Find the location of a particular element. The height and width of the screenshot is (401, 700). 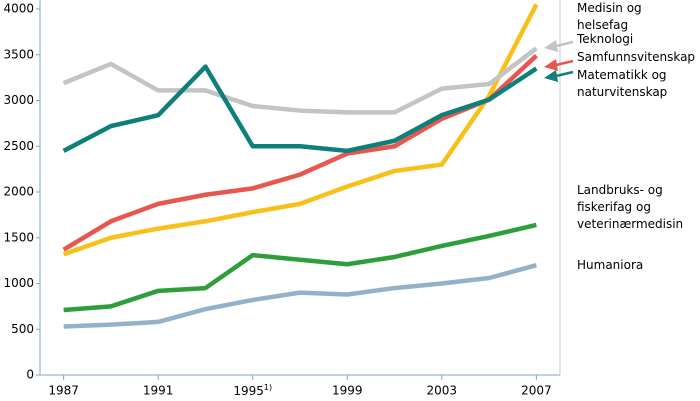

y-tick-label: 1500 is located at coordinates (18, 237).